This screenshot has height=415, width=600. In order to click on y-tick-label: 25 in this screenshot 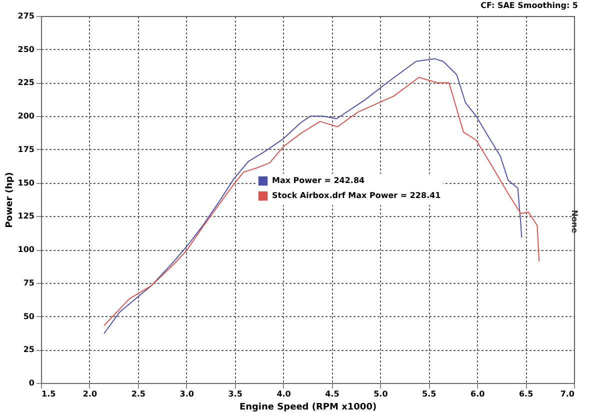, I will do `click(29, 349)`.